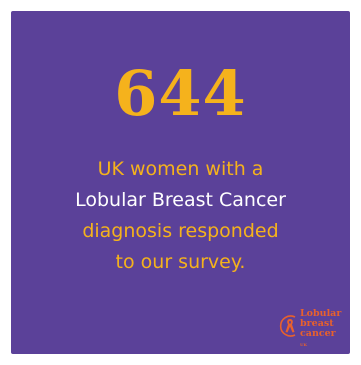  Describe the element at coordinates (180, 262) in the screenshot. I see `caption-line-4: to our survey.` at that location.